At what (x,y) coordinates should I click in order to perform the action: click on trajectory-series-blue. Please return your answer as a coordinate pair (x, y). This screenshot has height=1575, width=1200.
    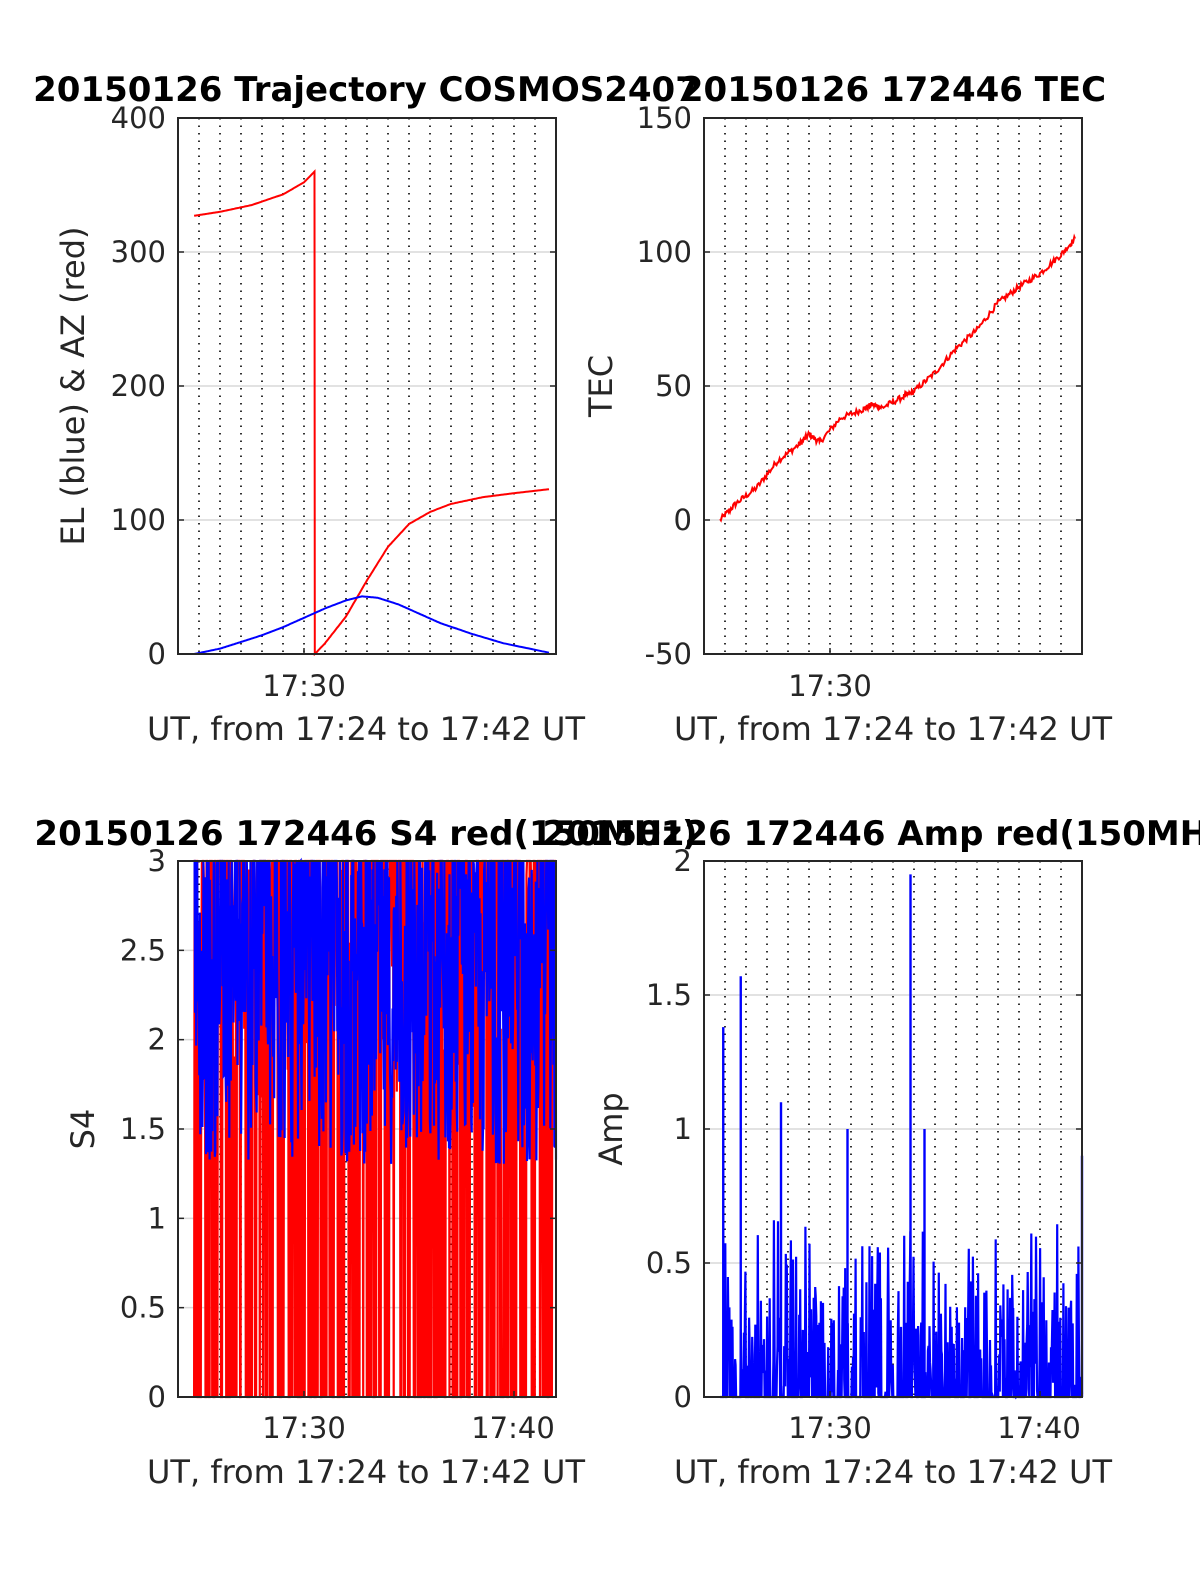
    Looking at the image, I should click on (371, 625).